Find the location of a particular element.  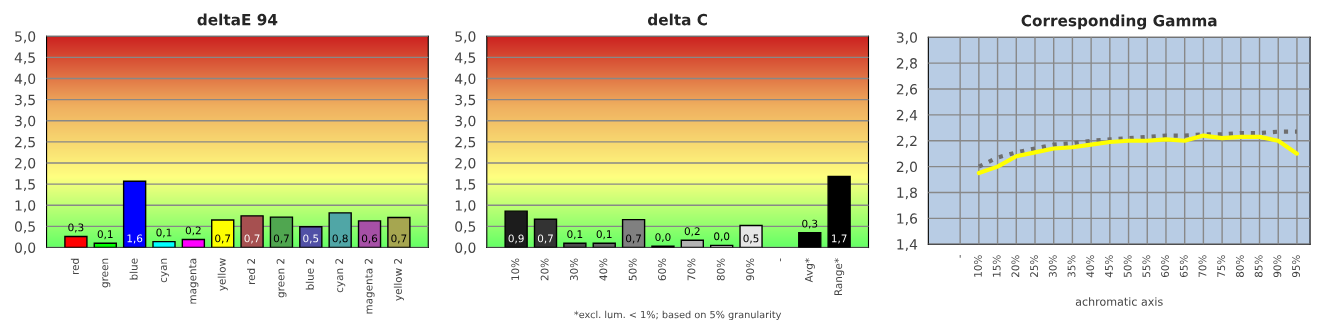

data-label: 0,6 is located at coordinates (369, 239).